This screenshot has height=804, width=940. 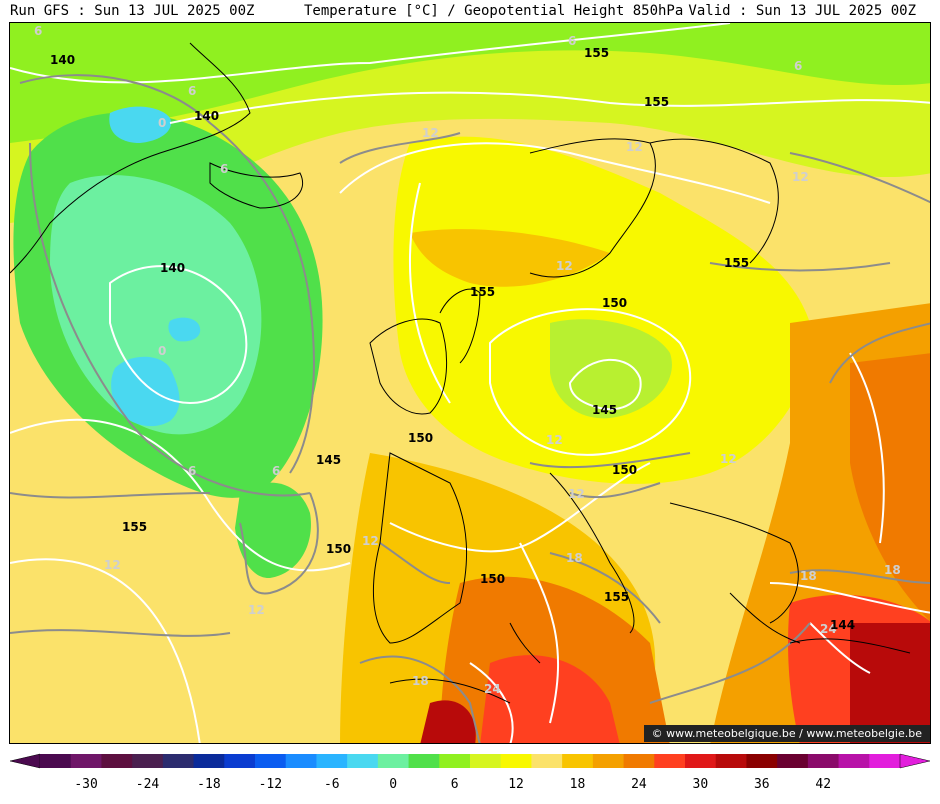 What do you see at coordinates (890, 487) in the screenshot?
I see `hot-zone-east` at bounding box center [890, 487].